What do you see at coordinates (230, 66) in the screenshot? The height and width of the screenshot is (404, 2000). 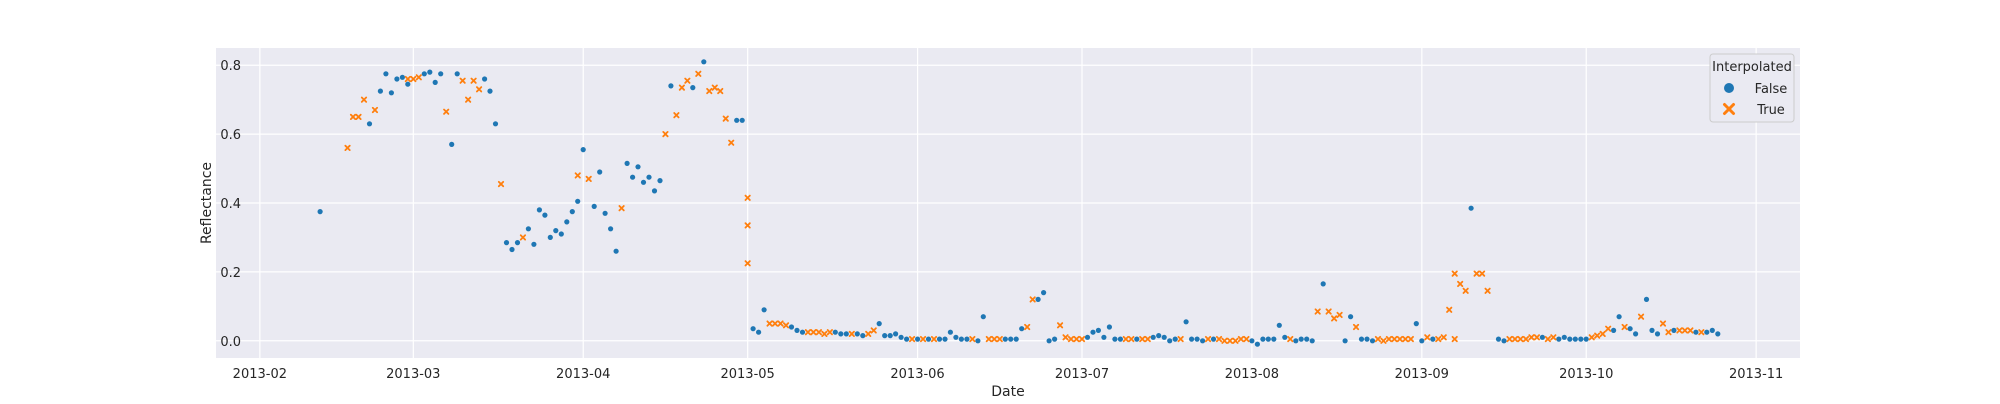 I see `y-tick-label: 0.8` at bounding box center [230, 66].